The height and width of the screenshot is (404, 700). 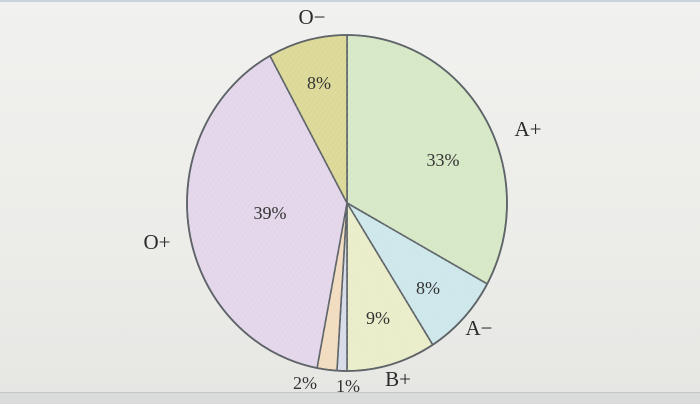 What do you see at coordinates (270, 213) in the screenshot?
I see `slice-percent-label: 39%` at bounding box center [270, 213].